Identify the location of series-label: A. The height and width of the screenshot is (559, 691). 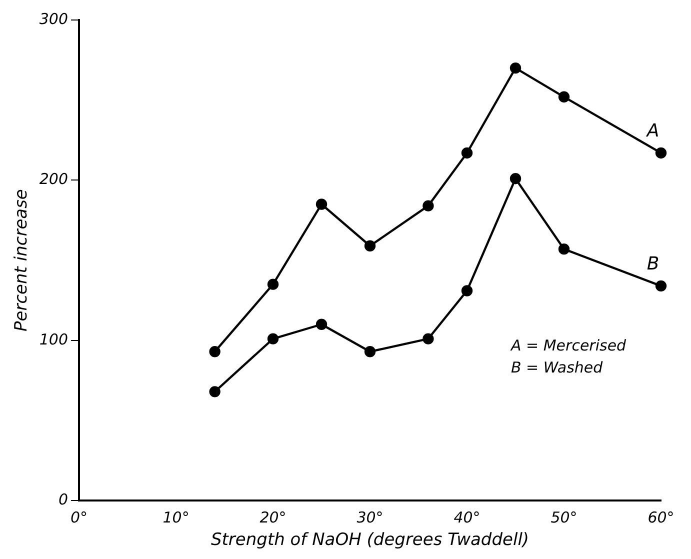
(653, 131).